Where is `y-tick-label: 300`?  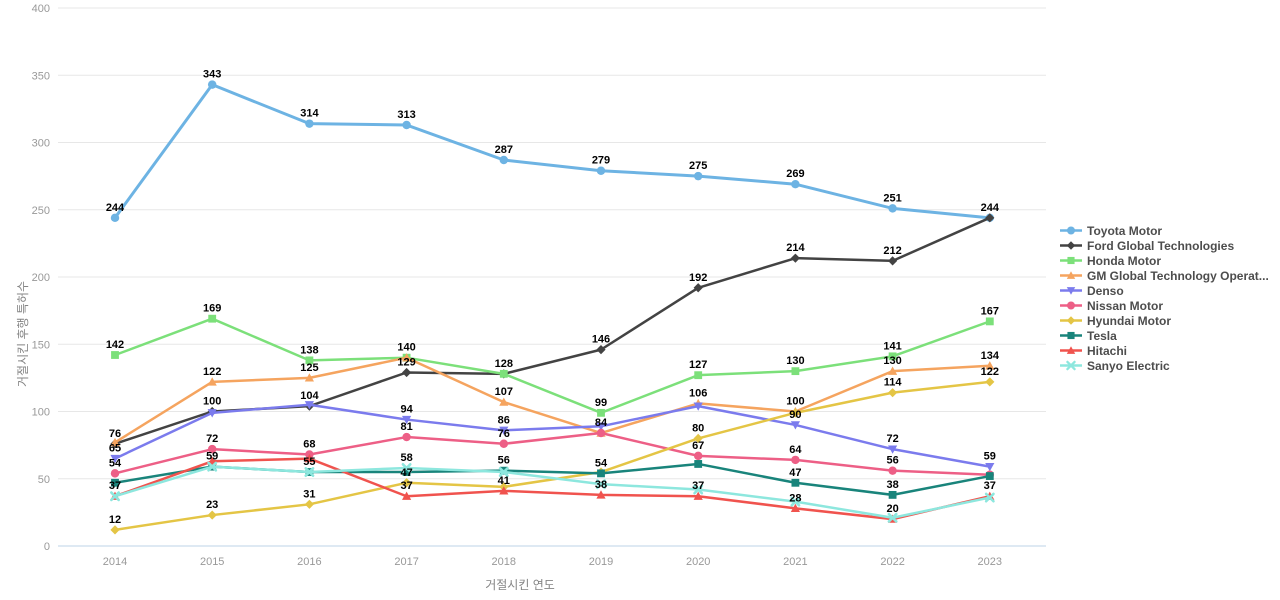 y-tick-label: 300 is located at coordinates (41, 144).